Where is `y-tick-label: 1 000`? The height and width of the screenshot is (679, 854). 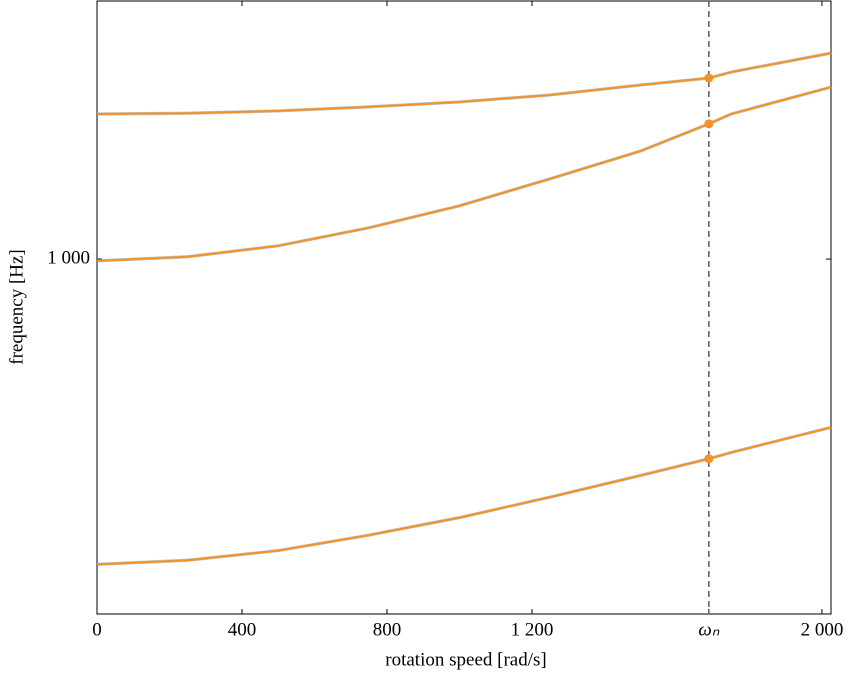 y-tick-label: 1 000 is located at coordinates (68, 257).